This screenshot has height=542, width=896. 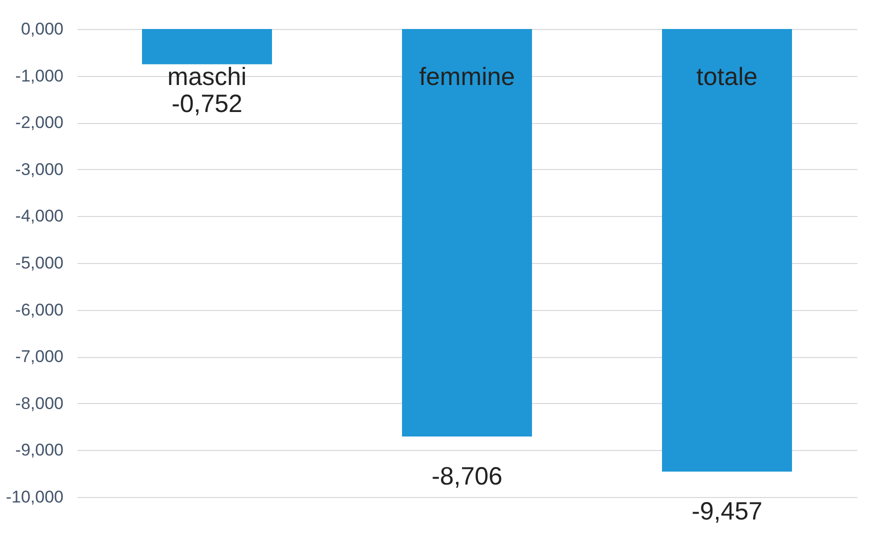 I want to click on y-tick-label: -8,000, so click(x=39, y=403).